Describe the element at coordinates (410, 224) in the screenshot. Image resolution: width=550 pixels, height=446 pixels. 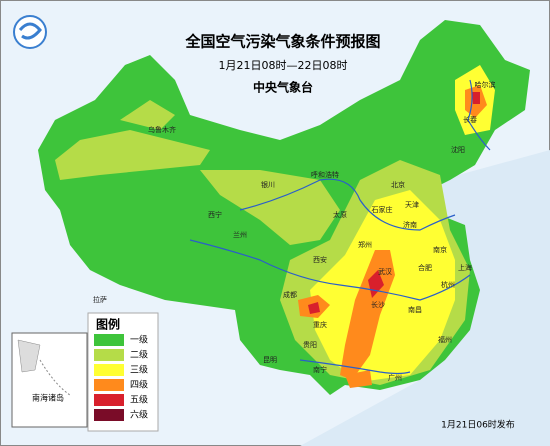
I see `city-label: 济南` at that location.